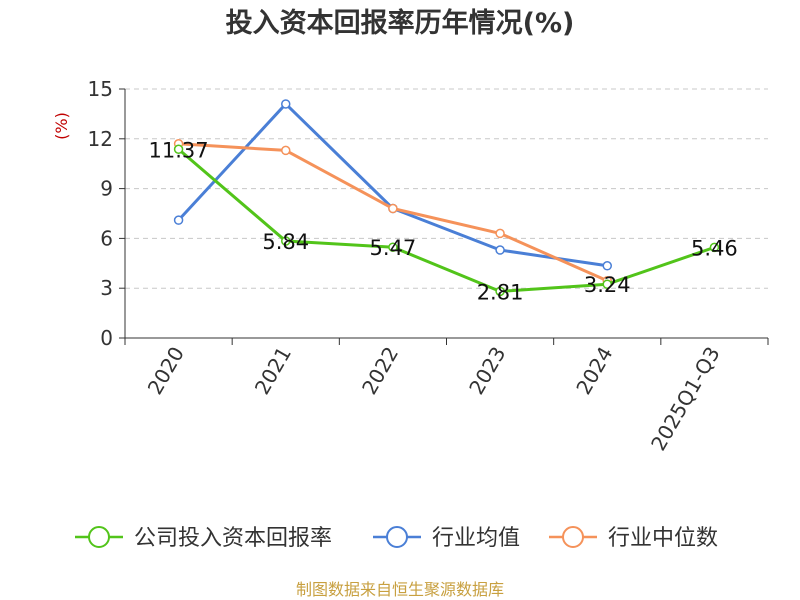 The image size is (800, 600). Describe the element at coordinates (233, 538) in the screenshot. I see `legend-label: 公司投入资本回报率` at that location.